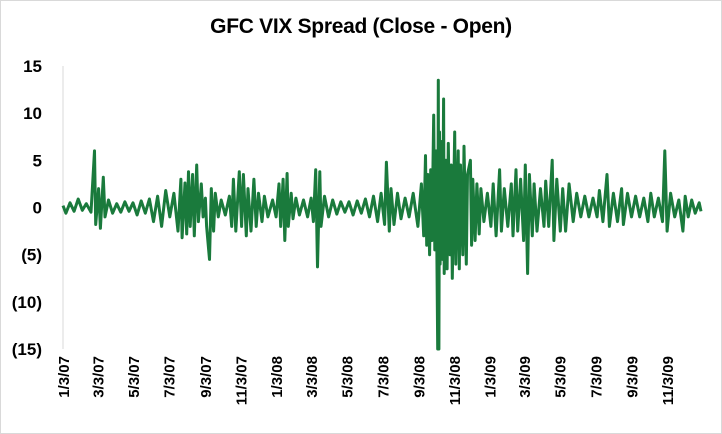 Image resolution: width=722 pixels, height=434 pixels. I want to click on x-tick-label: 3/3/07, so click(98, 377).